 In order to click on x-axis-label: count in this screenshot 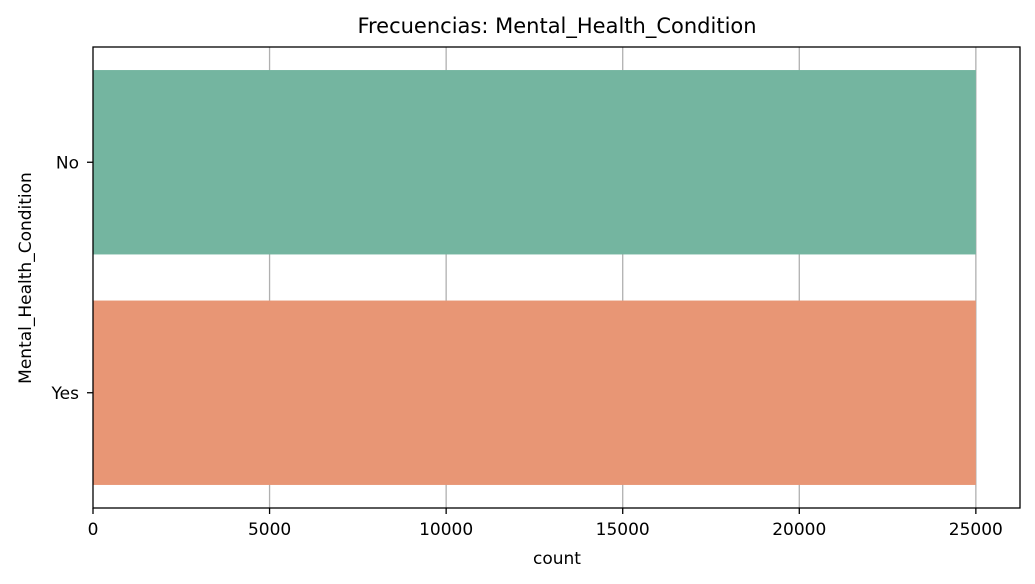, I will do `click(557, 559)`.